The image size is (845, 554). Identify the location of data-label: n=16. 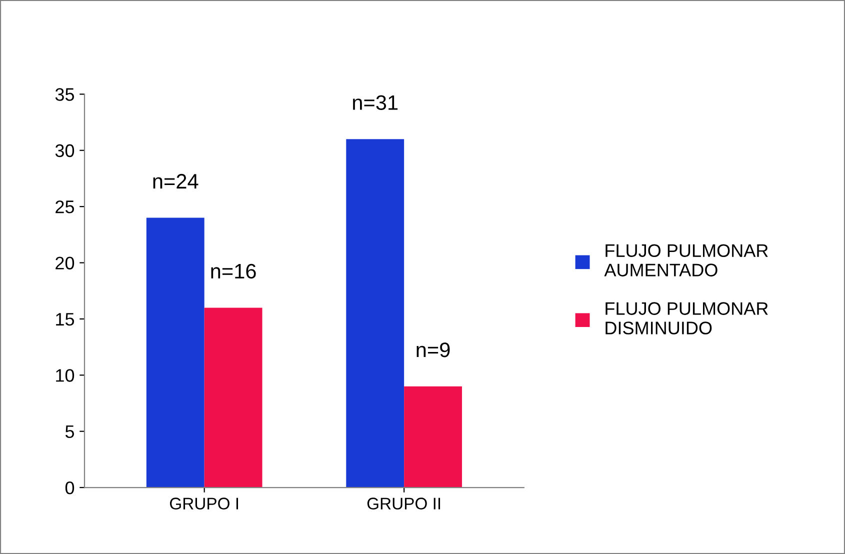
(233, 271).